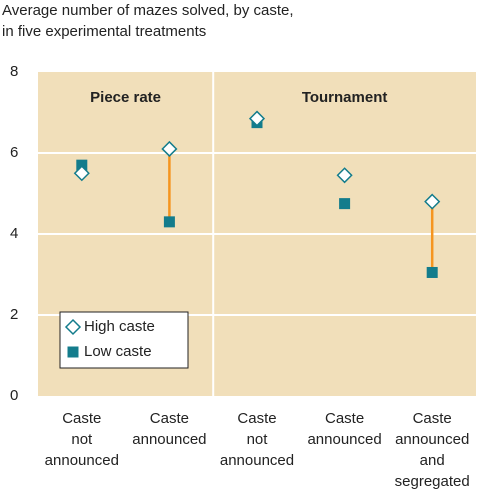 The width and height of the screenshot is (480, 497). I want to click on y-tick-label: 4, so click(14, 233).